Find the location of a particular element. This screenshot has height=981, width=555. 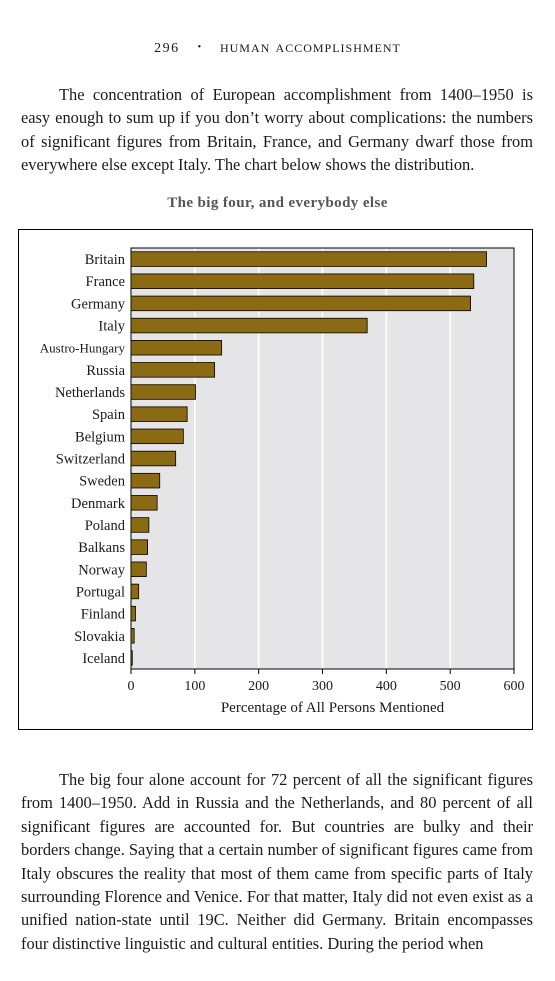

running-head: 296 • HUMAN ACCOMPLISHMENT is located at coordinates (277, 47).